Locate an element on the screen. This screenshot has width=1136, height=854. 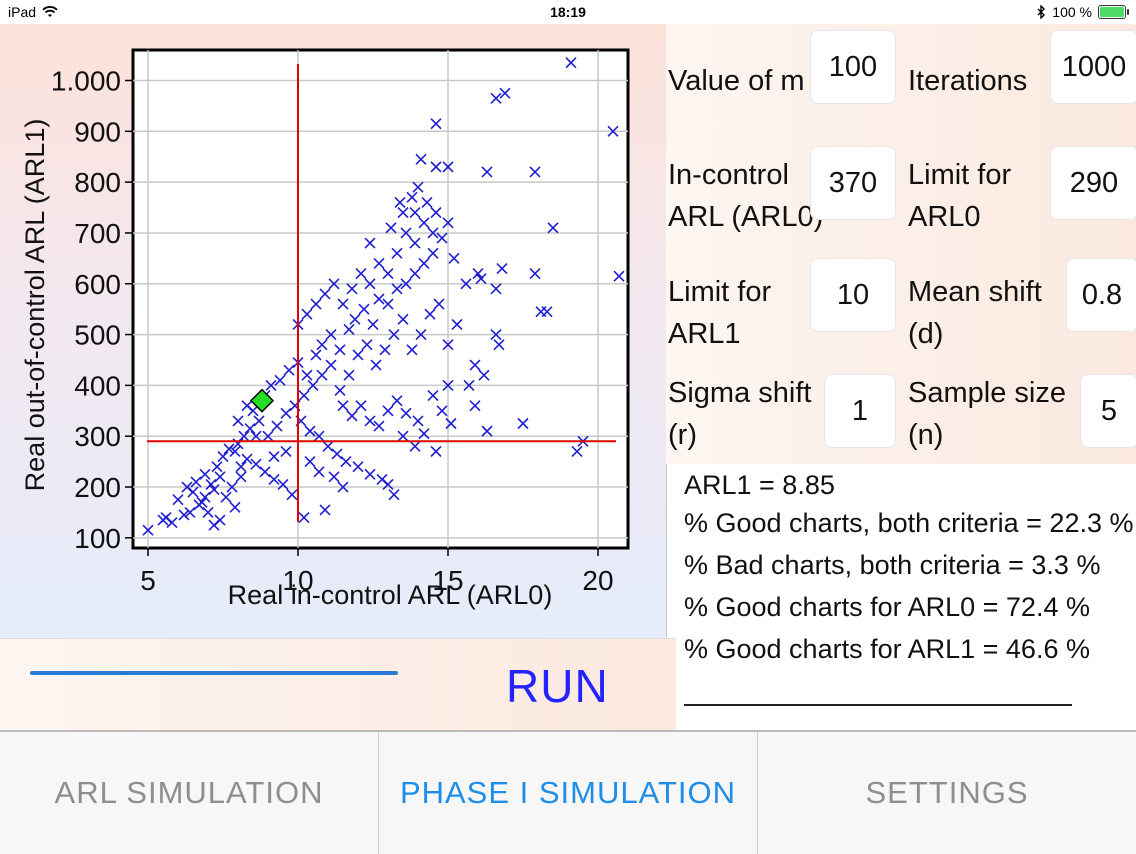
tab-divider is located at coordinates (378, 793).